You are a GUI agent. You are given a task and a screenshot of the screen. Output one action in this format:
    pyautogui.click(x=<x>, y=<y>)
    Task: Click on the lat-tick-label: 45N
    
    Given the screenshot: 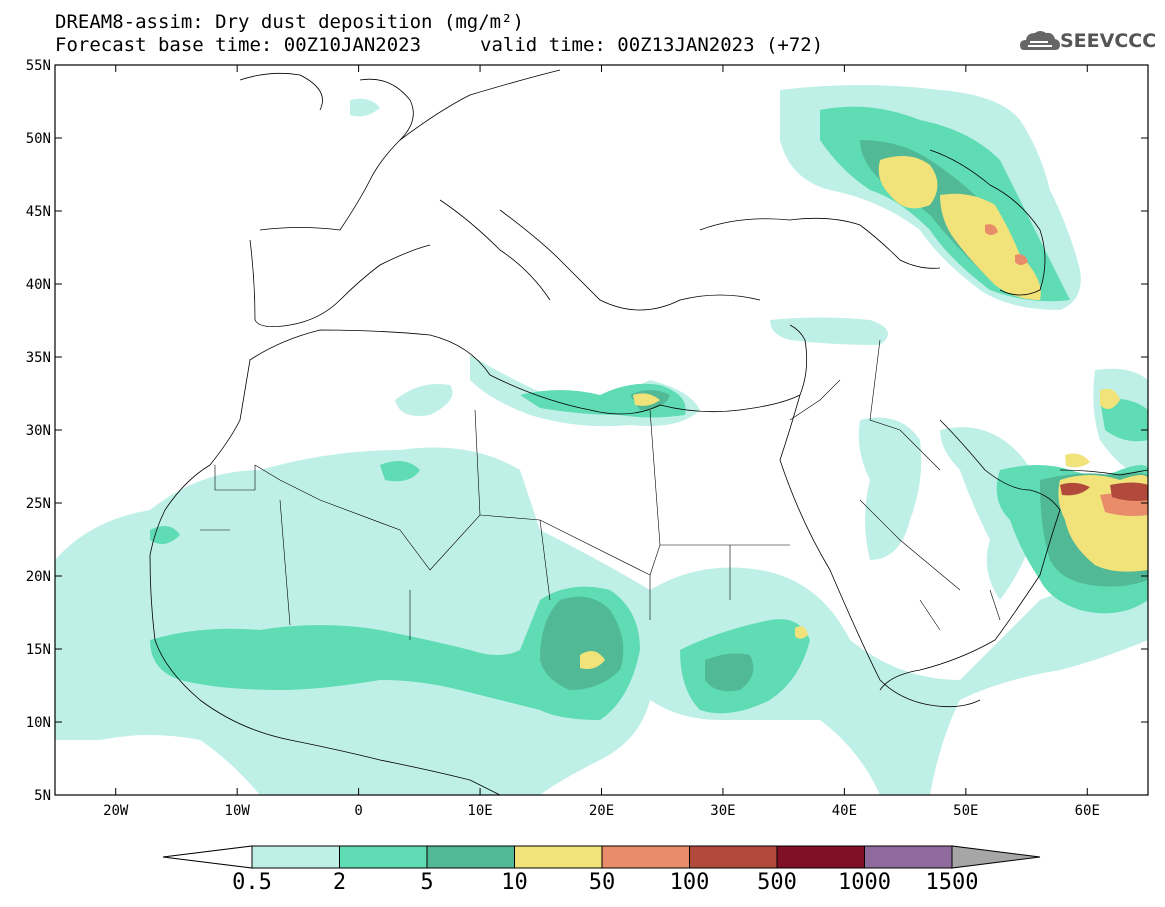 What is the action you would take?
    pyautogui.click(x=38, y=212)
    